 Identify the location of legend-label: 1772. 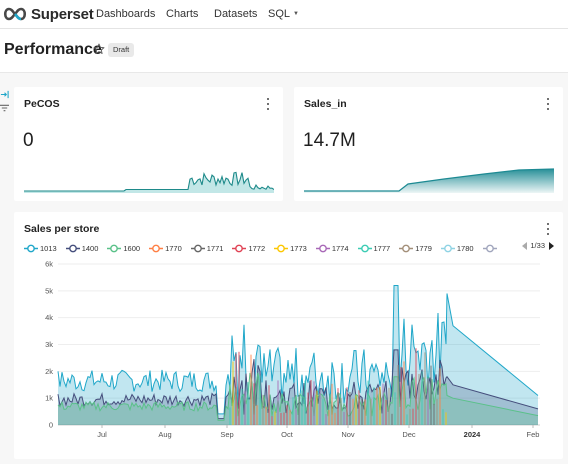
(257, 248).